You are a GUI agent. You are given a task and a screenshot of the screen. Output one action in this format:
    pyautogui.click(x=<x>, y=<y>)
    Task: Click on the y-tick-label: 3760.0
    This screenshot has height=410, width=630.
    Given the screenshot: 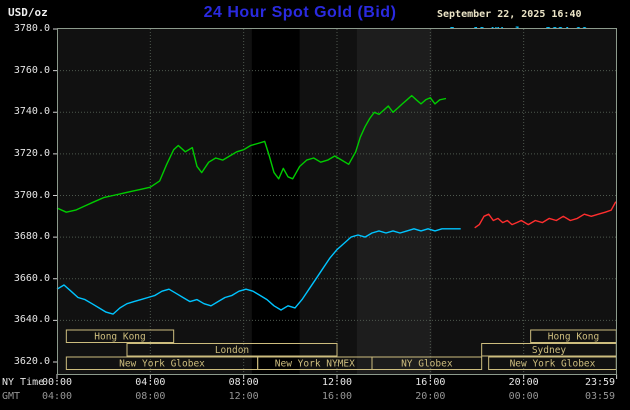 What is the action you would take?
    pyautogui.click(x=31, y=70)
    